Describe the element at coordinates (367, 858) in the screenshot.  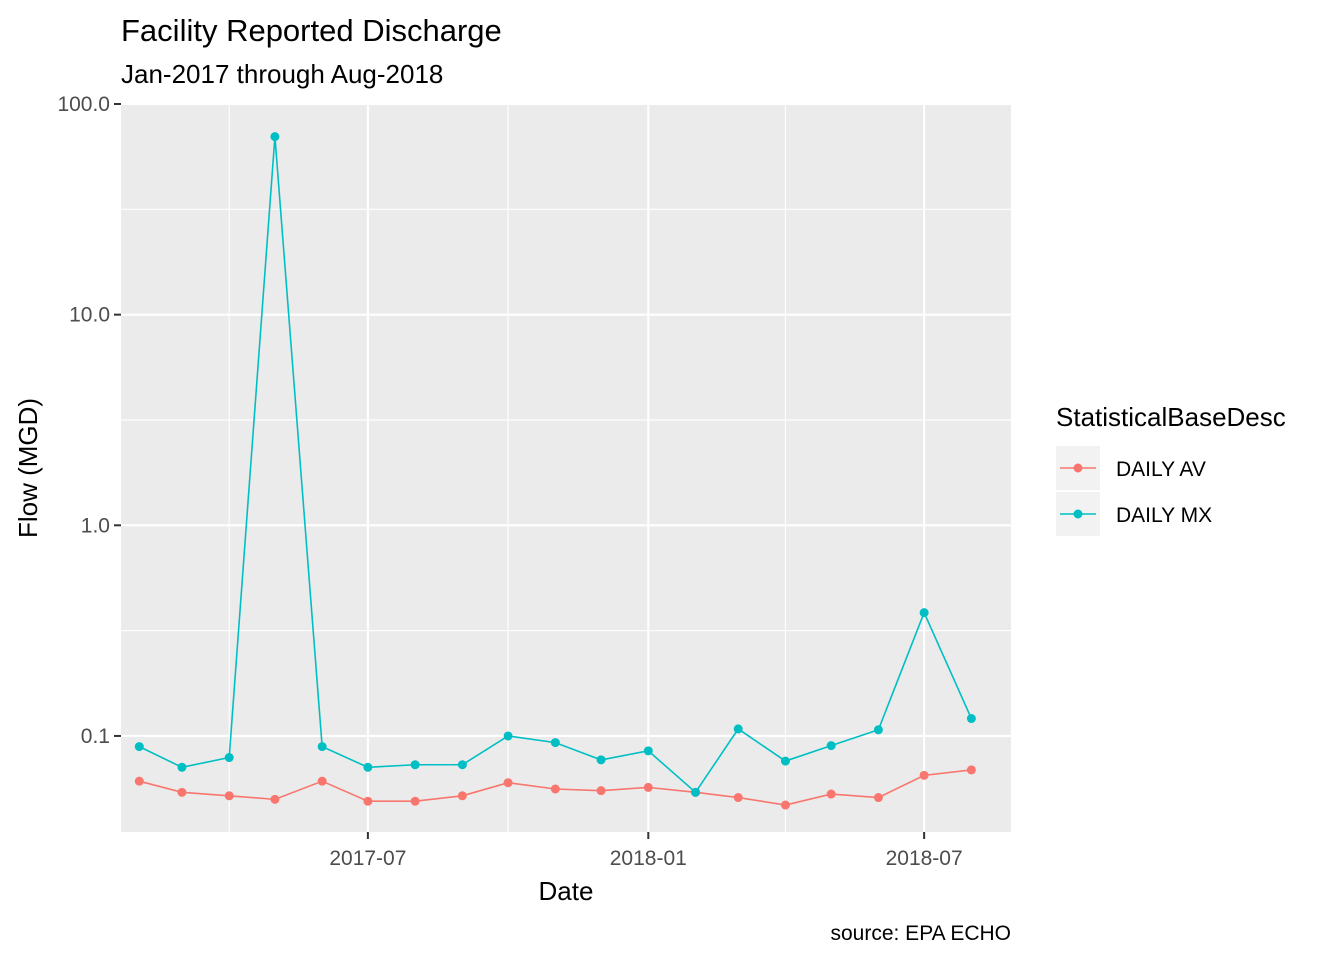
I see `x-tick-label: 2017-07` at that location.